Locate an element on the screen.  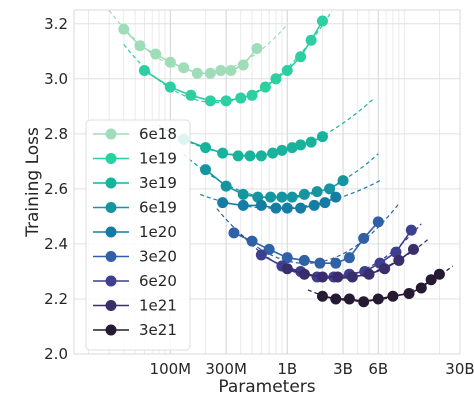
y-tick-label: 2.6 is located at coordinates (56, 189).